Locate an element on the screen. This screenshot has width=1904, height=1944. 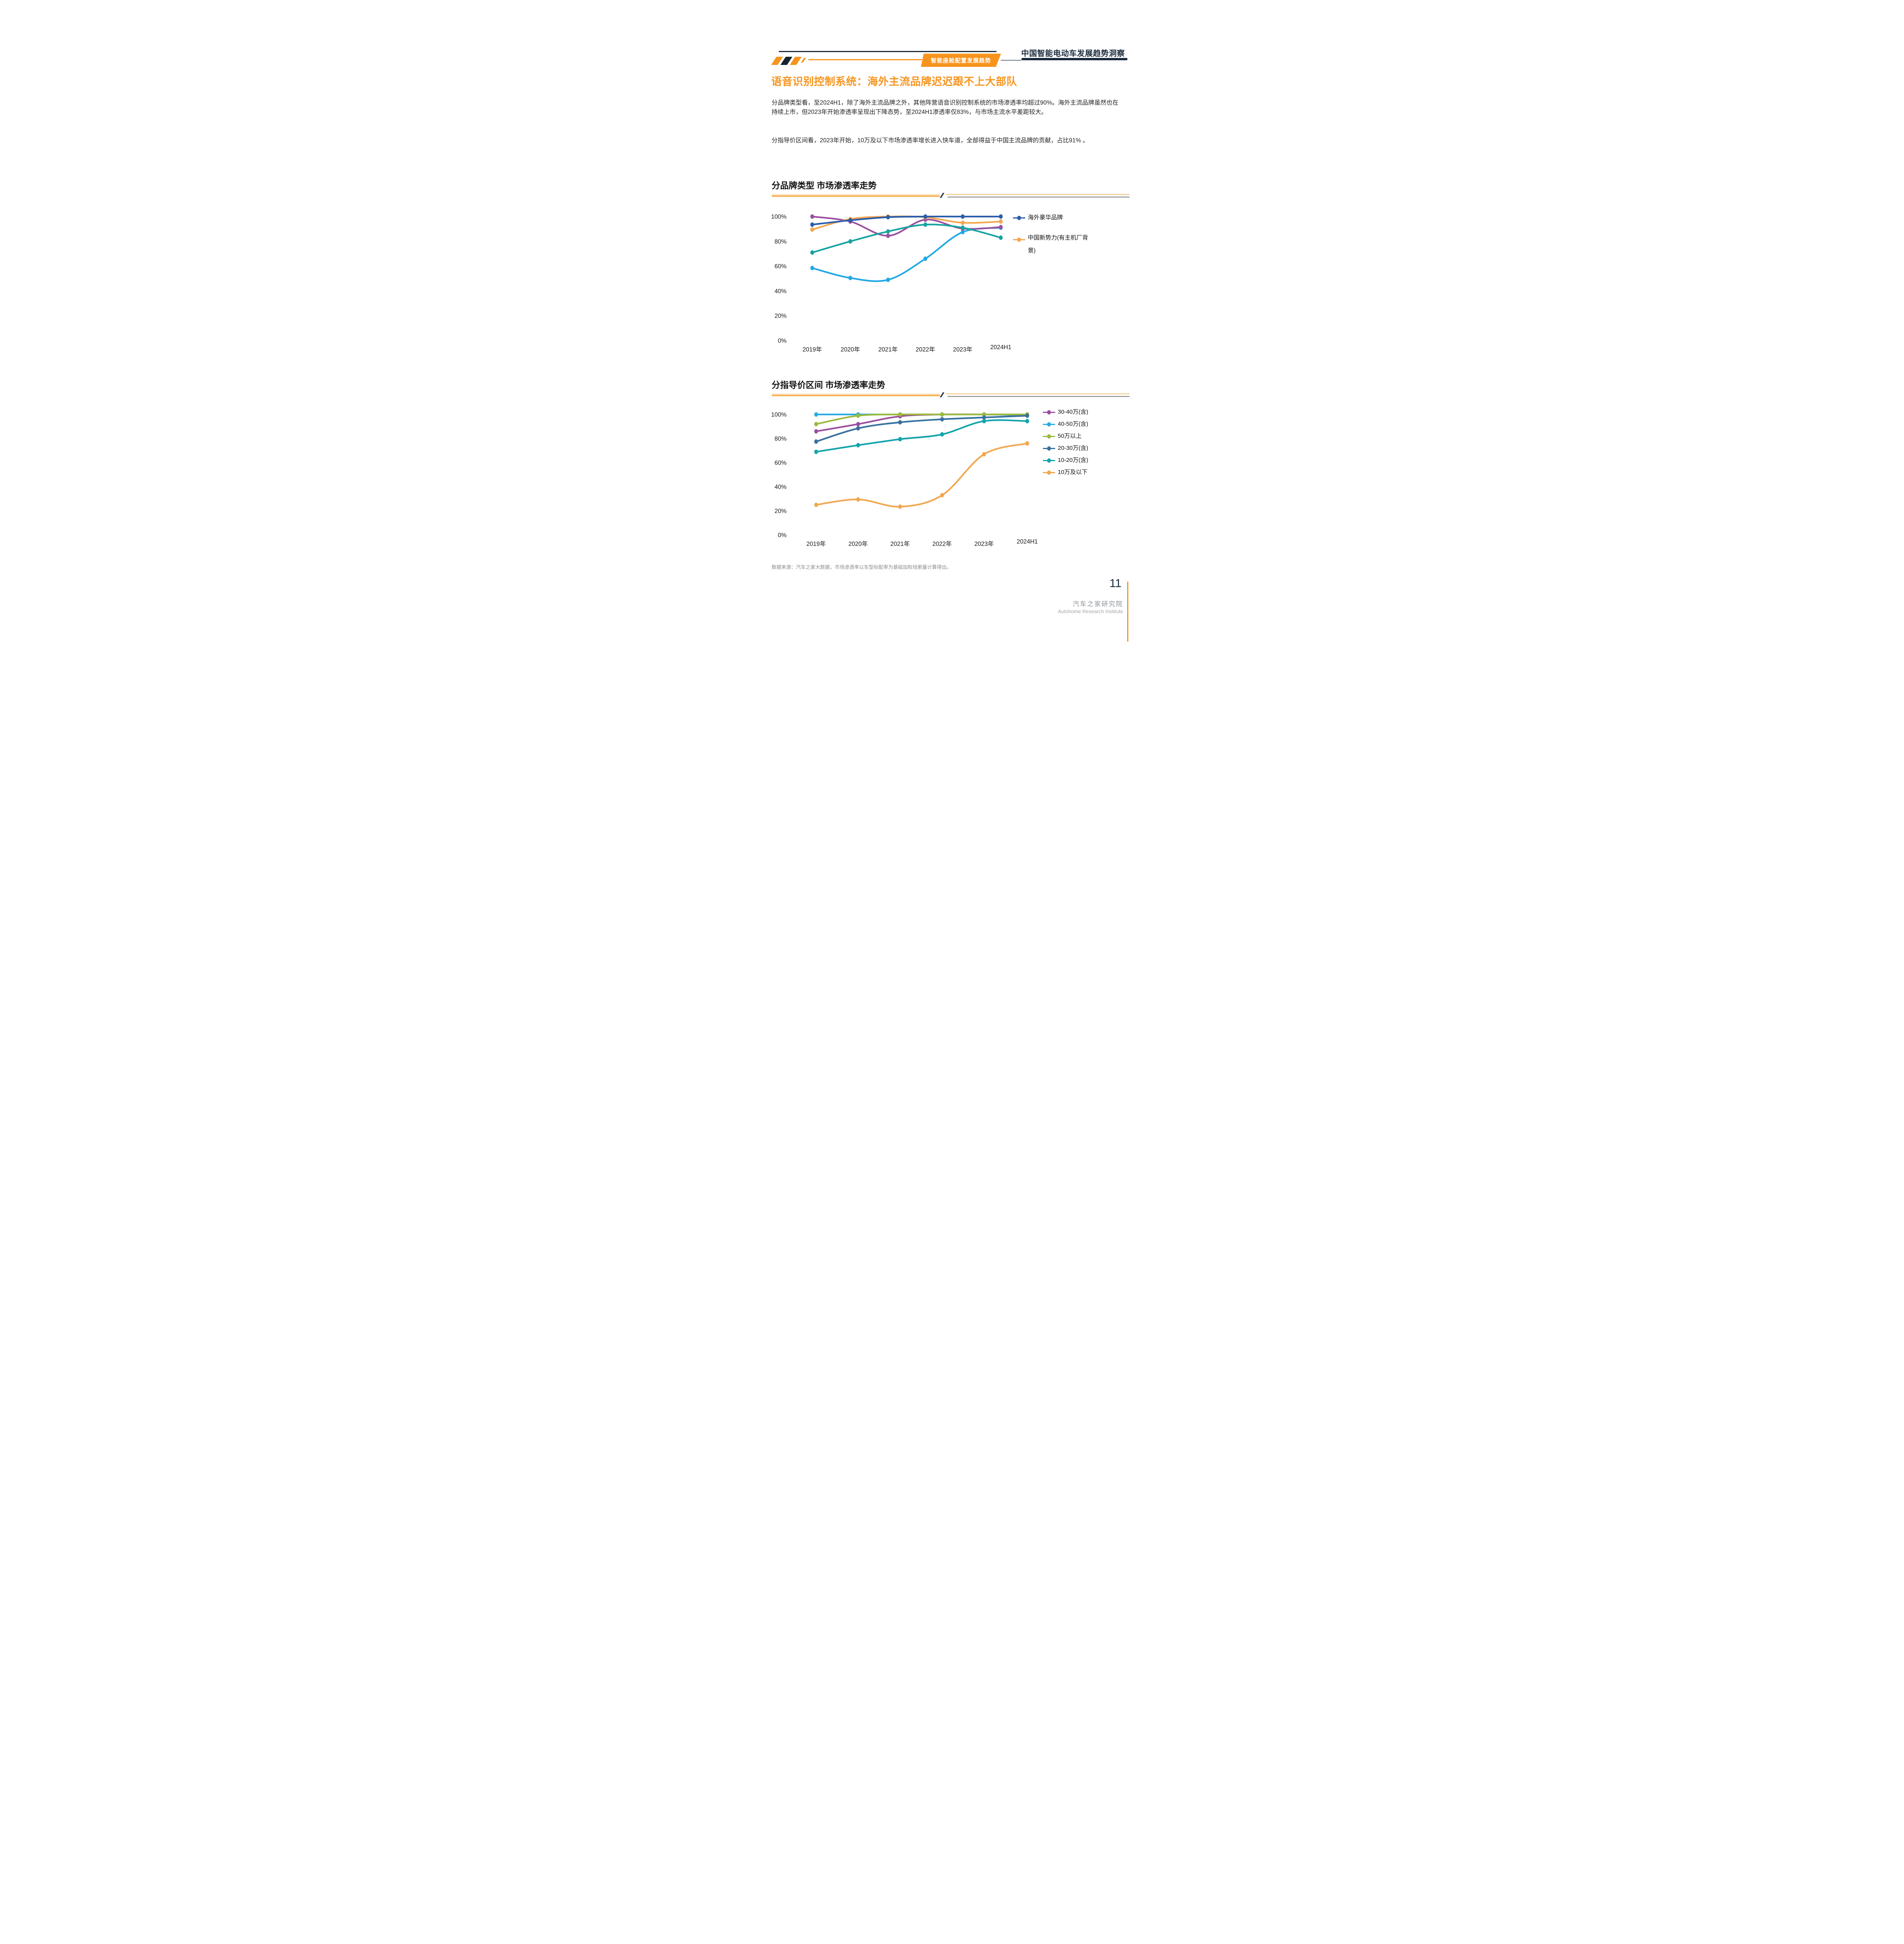
legend-item: 海外豪华品牌 is located at coordinates (1059, 217).